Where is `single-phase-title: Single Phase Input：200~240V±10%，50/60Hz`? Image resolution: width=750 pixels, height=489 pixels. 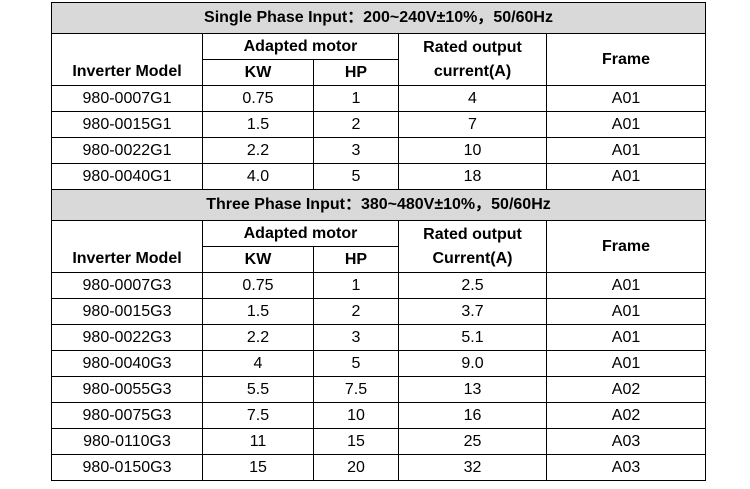 single-phase-title: Single Phase Input：200~240V±10%，50/60Hz is located at coordinates (378, 18).